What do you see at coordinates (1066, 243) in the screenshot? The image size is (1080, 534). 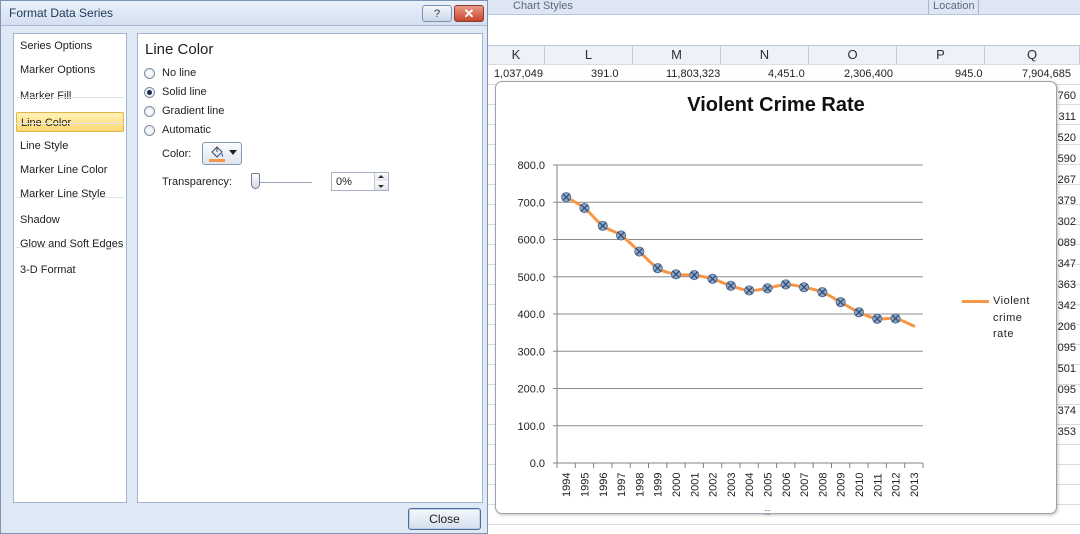 I see `cell-q-value: 089` at bounding box center [1066, 243].